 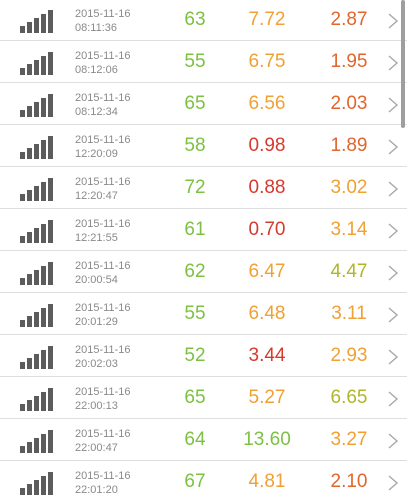 What do you see at coordinates (115, 105) in the screenshot?
I see `timestamp: 2015-11-16 08:12:34` at bounding box center [115, 105].